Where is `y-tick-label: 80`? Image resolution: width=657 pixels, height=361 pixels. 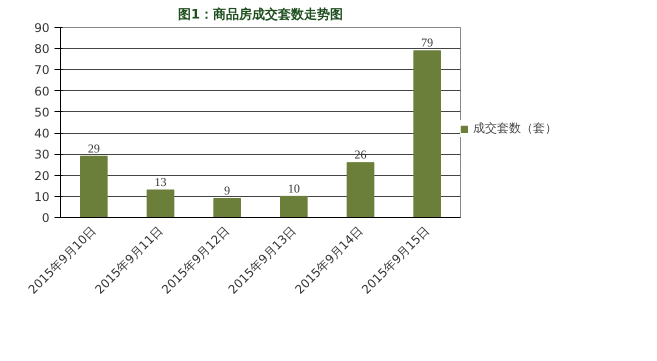
y-tick-label: 80 is located at coordinates (42, 49).